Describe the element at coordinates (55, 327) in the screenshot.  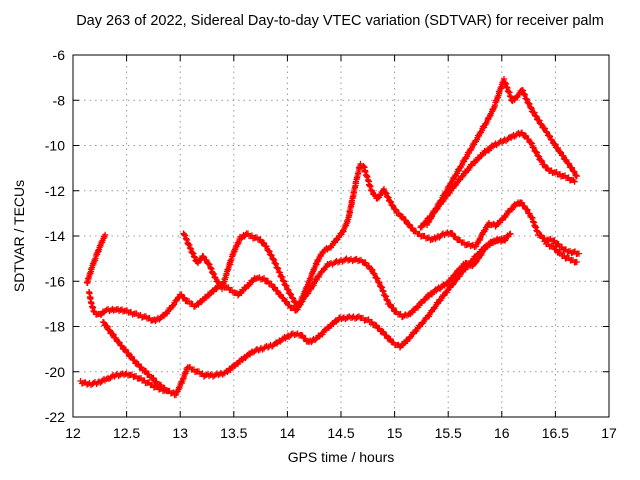
I see `y-tick-label: -18` at that location.